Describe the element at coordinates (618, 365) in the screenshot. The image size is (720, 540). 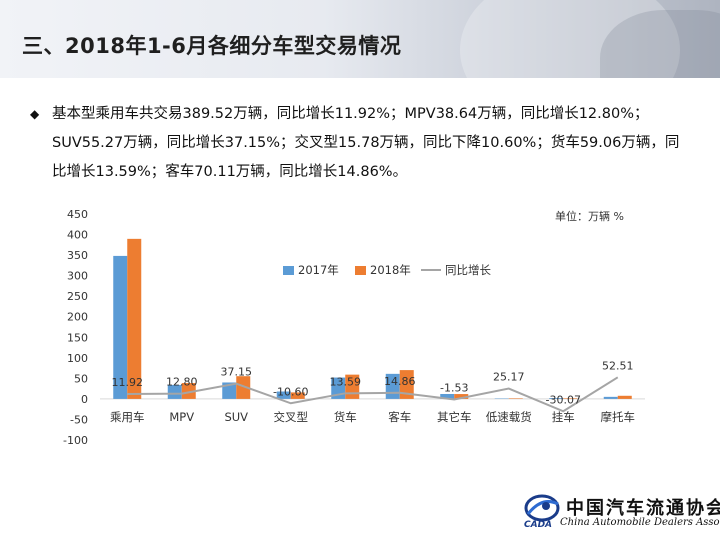
I see `growth-data-label: 52.51` at that location.